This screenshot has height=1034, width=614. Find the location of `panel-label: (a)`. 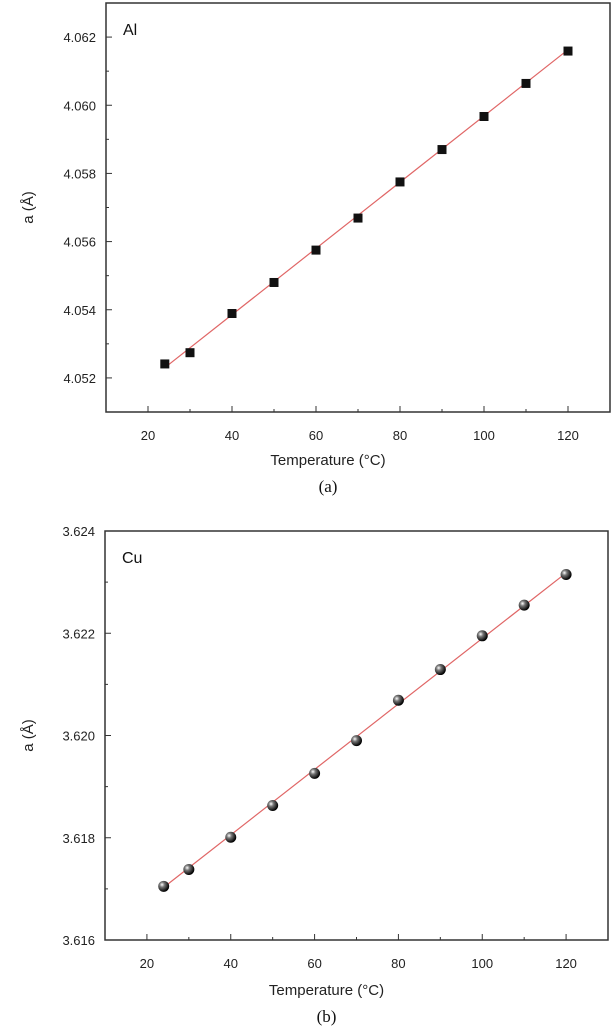

panel-label: (a) is located at coordinates (328, 486).